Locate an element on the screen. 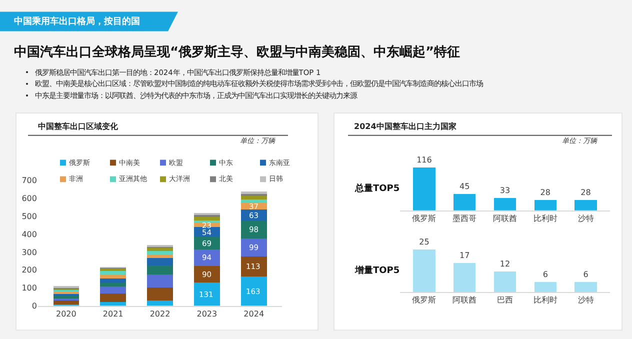  y-tick-label: 400 is located at coordinates (29, 234).